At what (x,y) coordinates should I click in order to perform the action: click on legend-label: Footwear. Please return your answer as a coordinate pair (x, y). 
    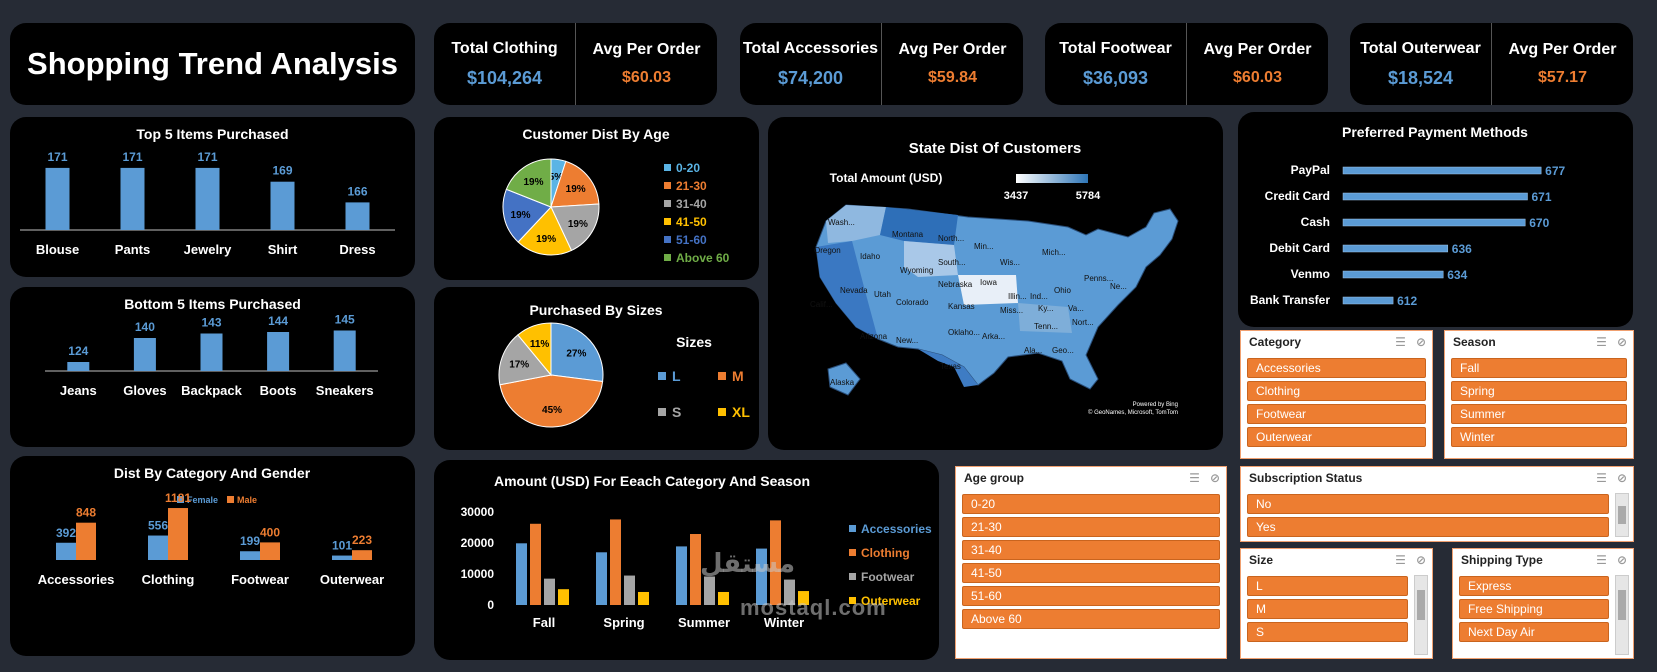
    Looking at the image, I should click on (888, 577).